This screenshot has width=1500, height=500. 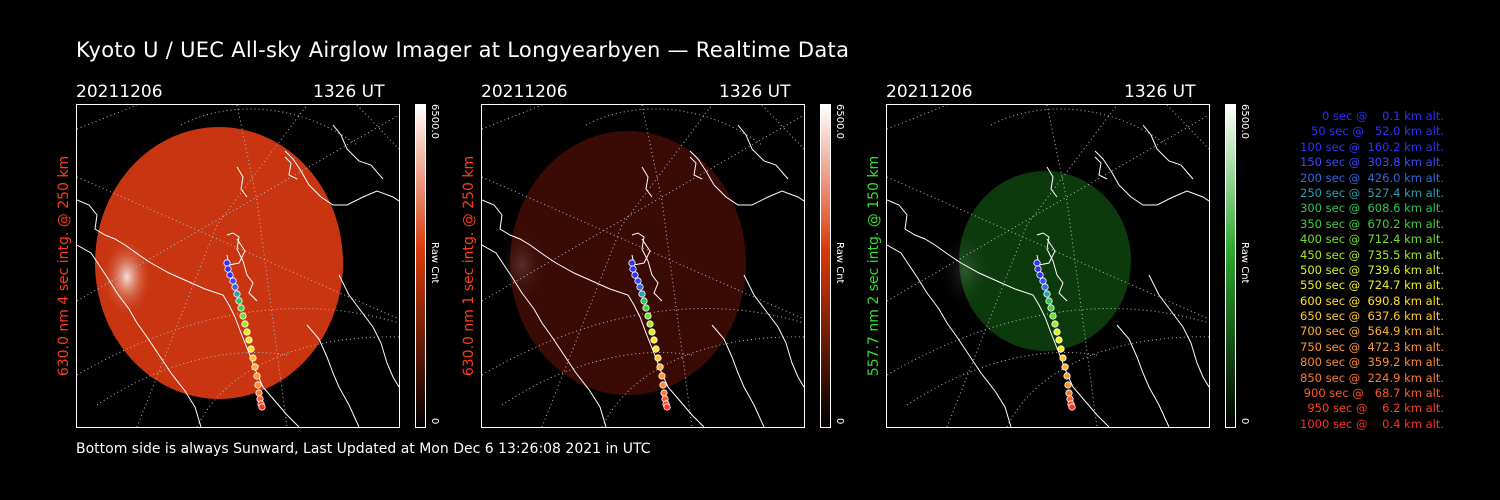 What do you see at coordinates (839, 263) in the screenshot?
I see `panel-2-cbar-unit: Raw Cnt` at bounding box center [839, 263].